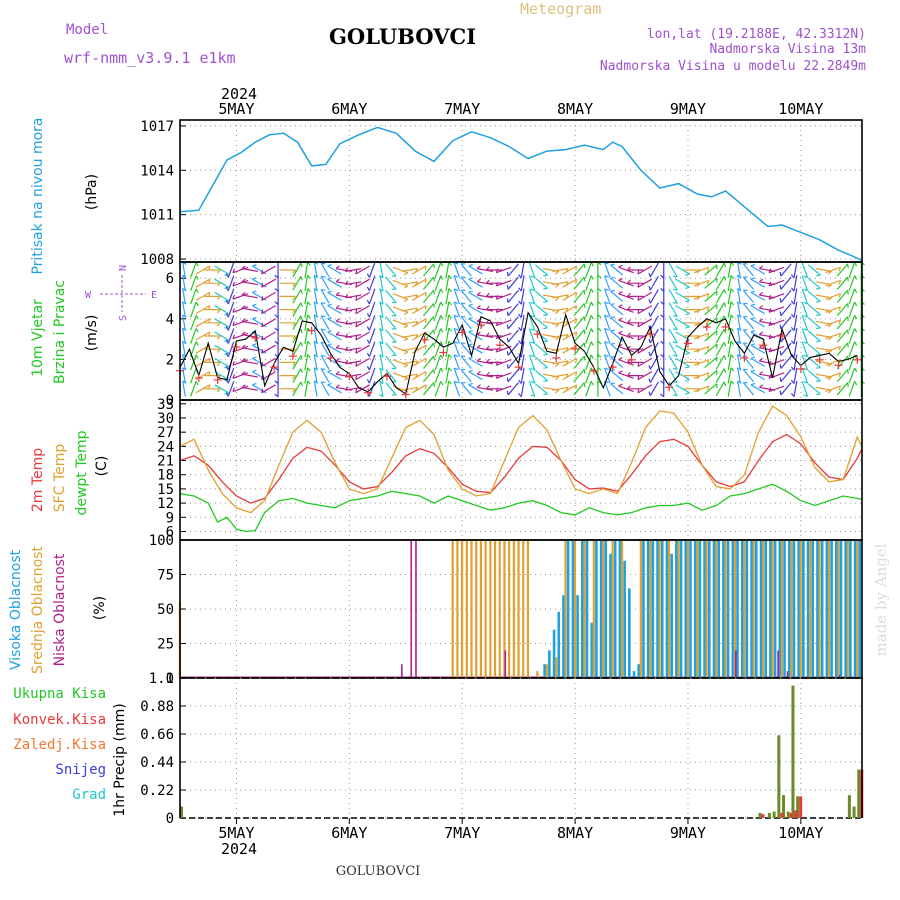 This screenshot has width=900, height=900. Describe the element at coordinates (120, 759) in the screenshot. I see `precip-unit: 1hr Precip (mm)` at that location.